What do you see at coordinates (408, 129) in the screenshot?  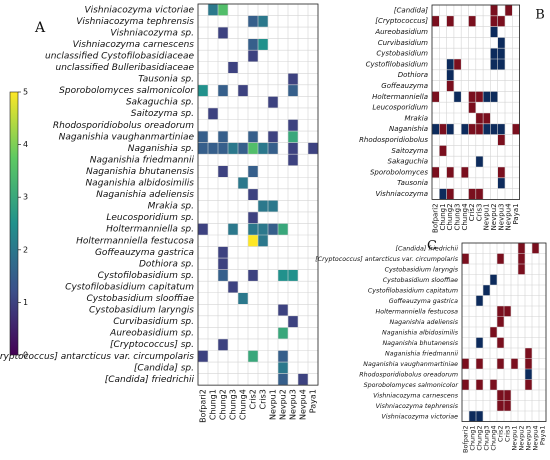 I see `row-label: Naganishia` at bounding box center [408, 129].